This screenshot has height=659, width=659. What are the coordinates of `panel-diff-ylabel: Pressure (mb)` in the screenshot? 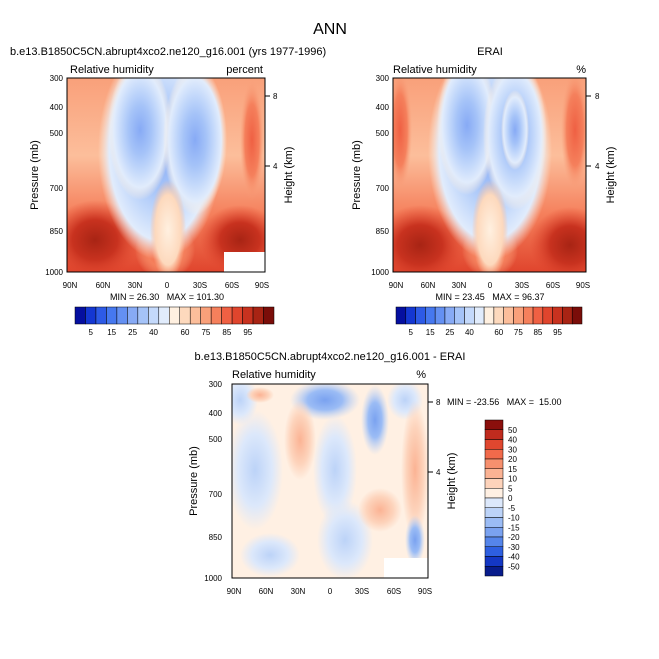 It's located at (194, 481).